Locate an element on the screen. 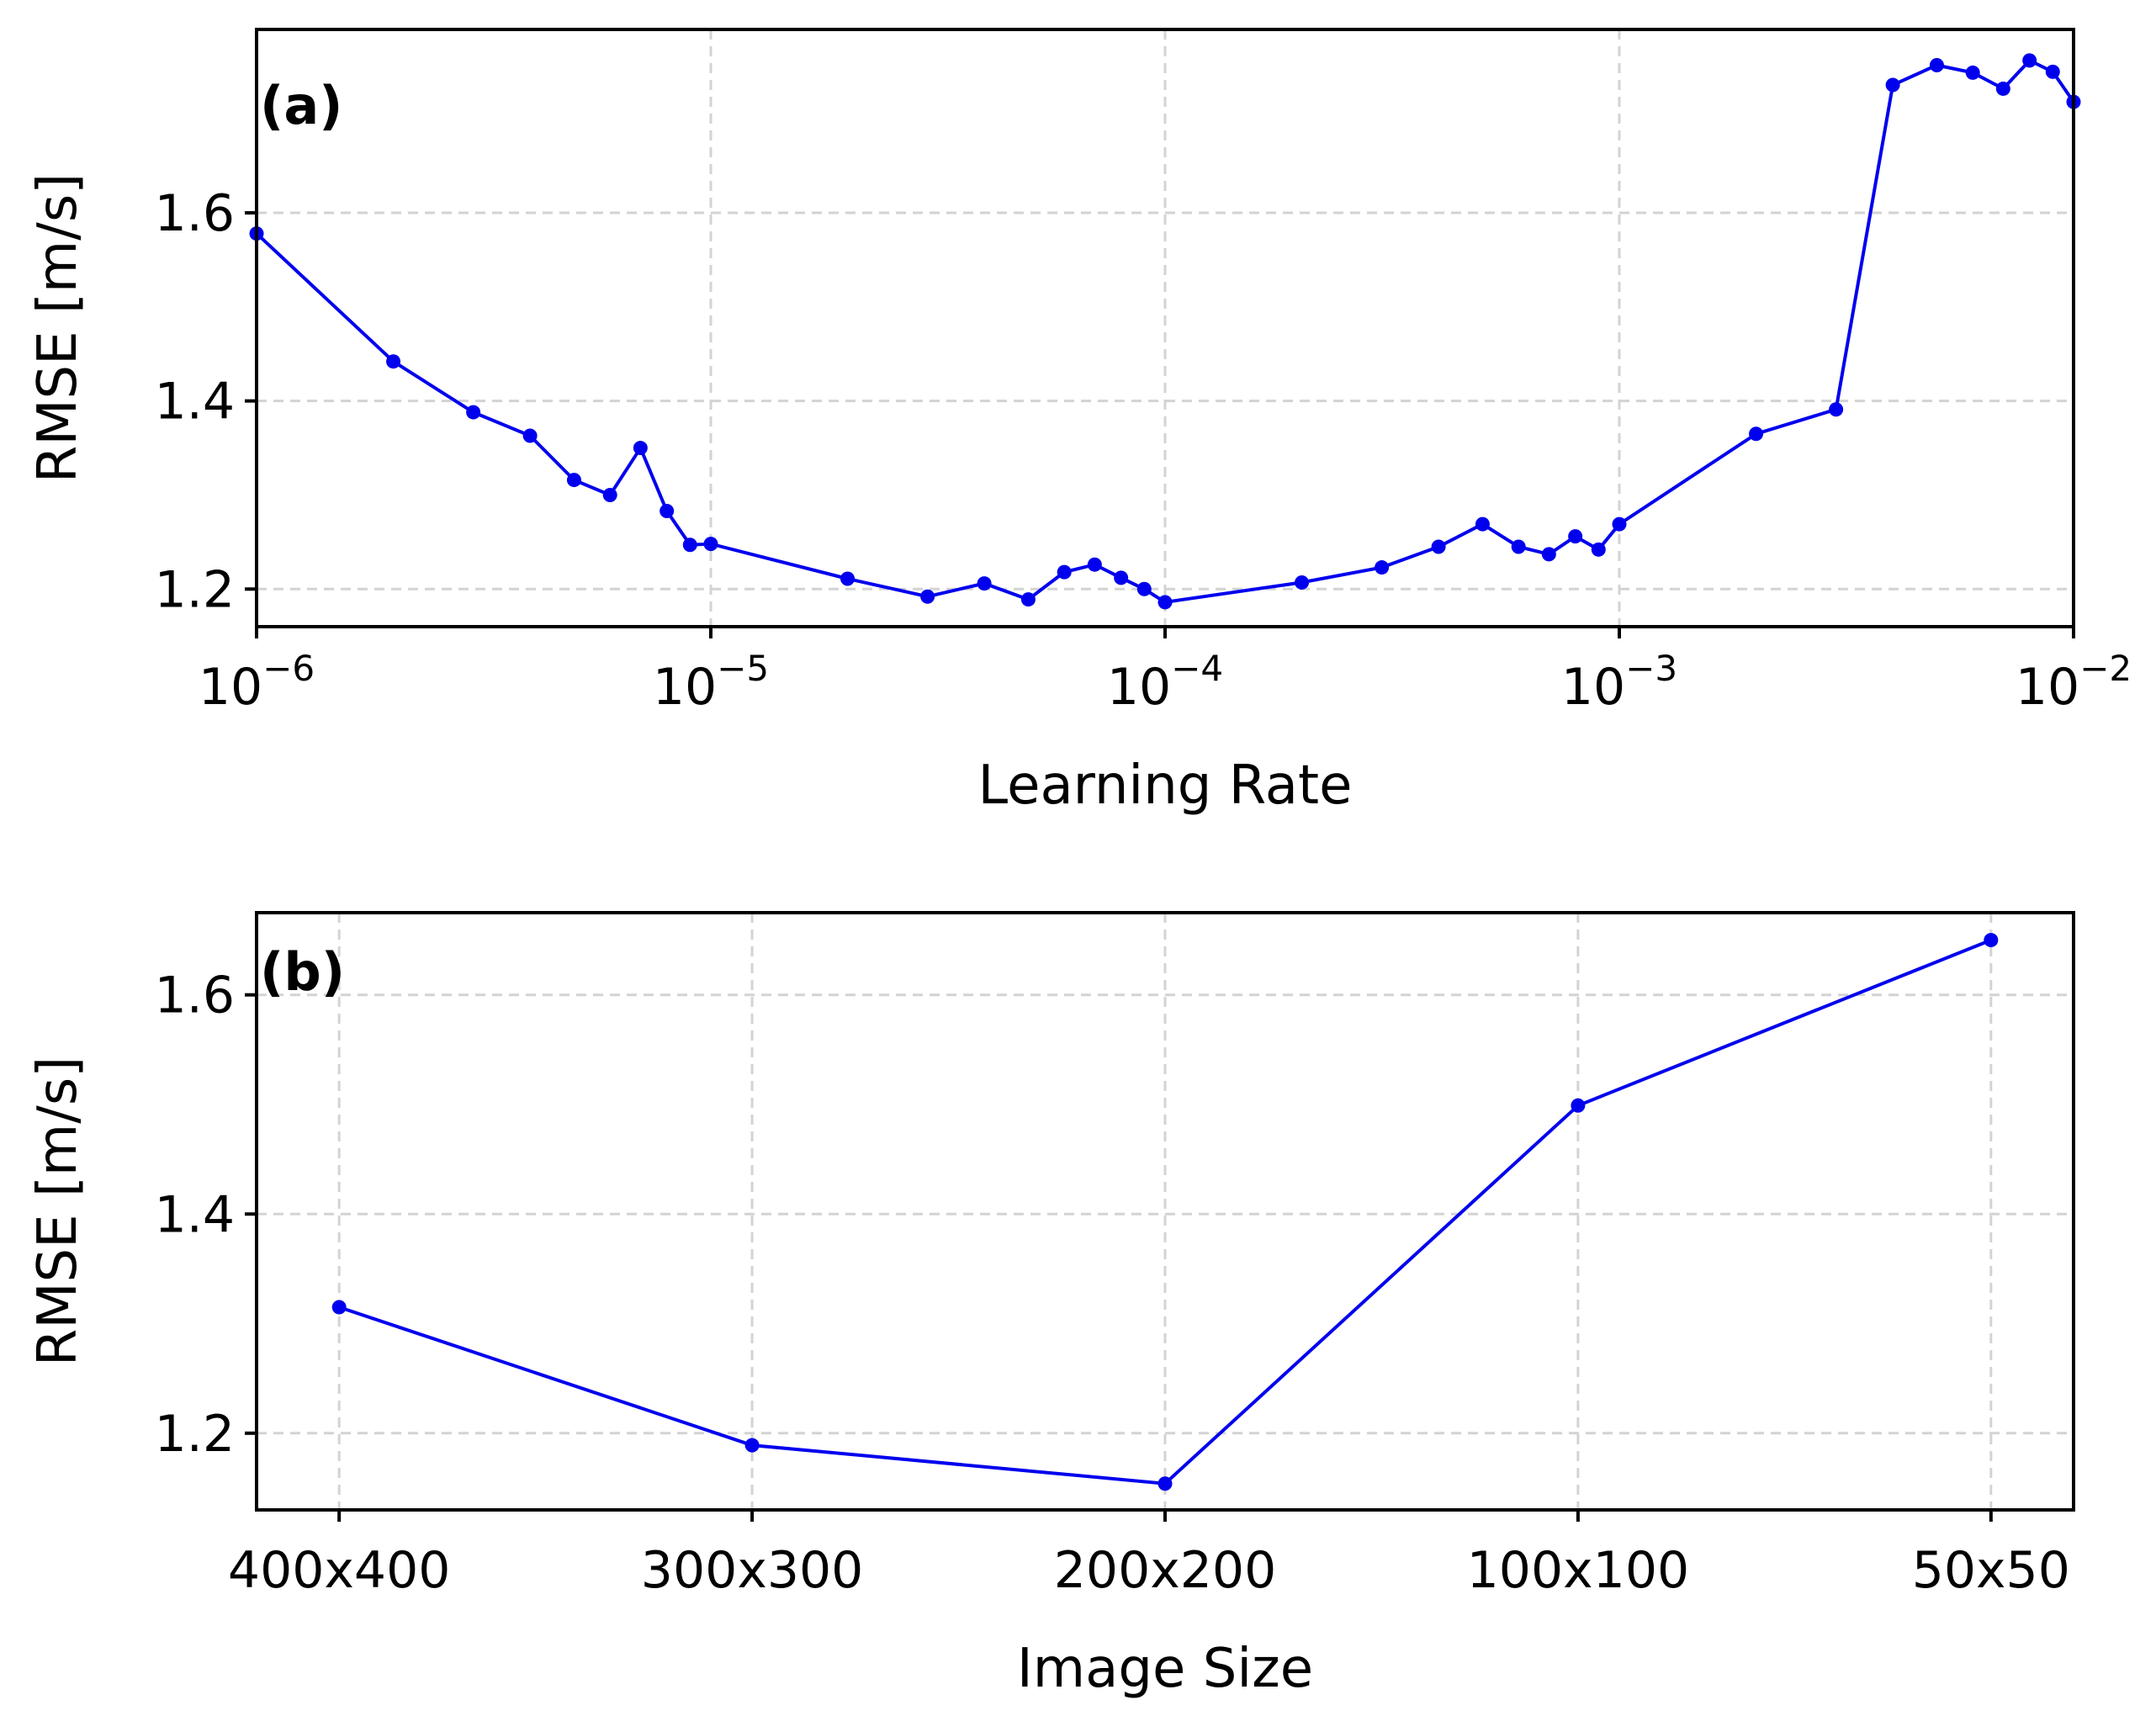 The height and width of the screenshot is (1716, 2156). panel-b-x-tick-label: 100x100 is located at coordinates (1578, 1570).